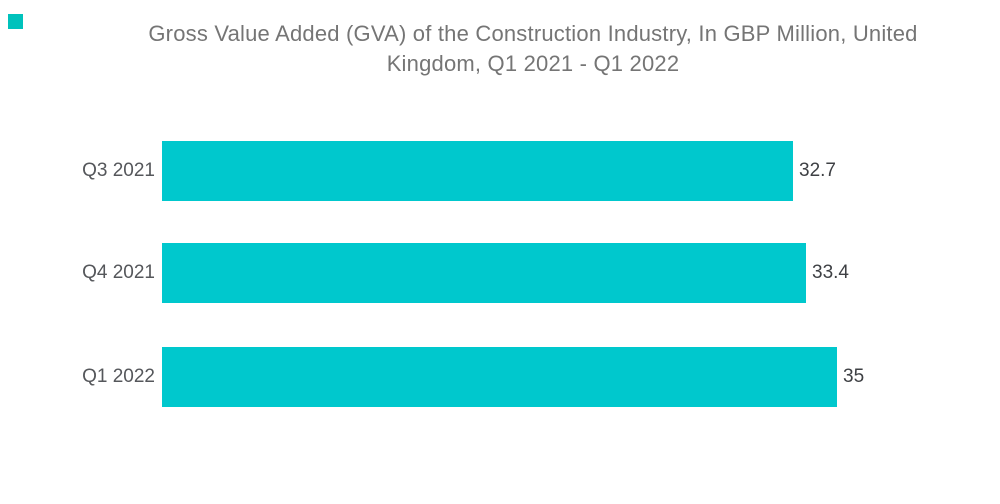 Image resolution: width=1000 pixels, height=504 pixels. I want to click on category-label: Q3 2021, so click(118, 170).